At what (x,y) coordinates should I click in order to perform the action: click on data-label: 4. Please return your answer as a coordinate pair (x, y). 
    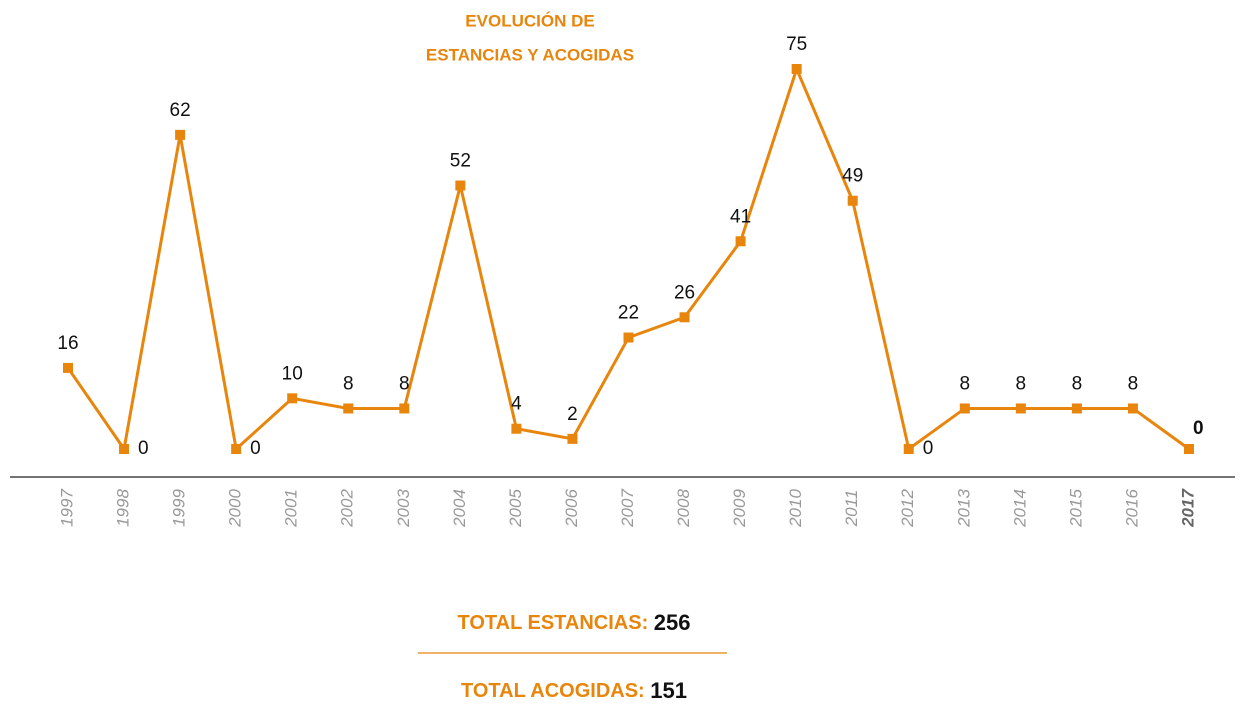
    Looking at the image, I should click on (516, 404).